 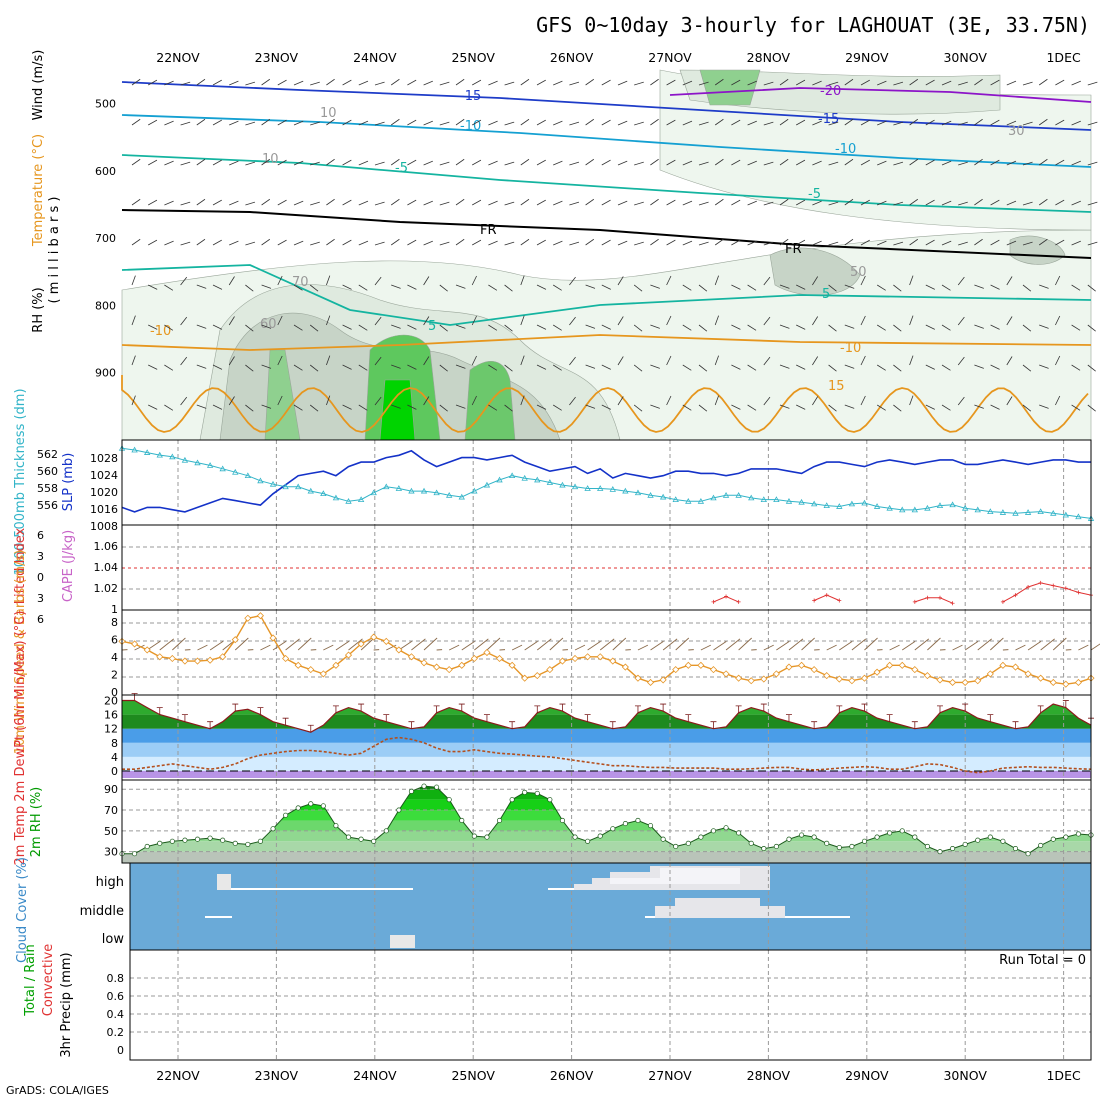 I want to click on precip-tick-label: 0.2, so click(x=116, y=1032).